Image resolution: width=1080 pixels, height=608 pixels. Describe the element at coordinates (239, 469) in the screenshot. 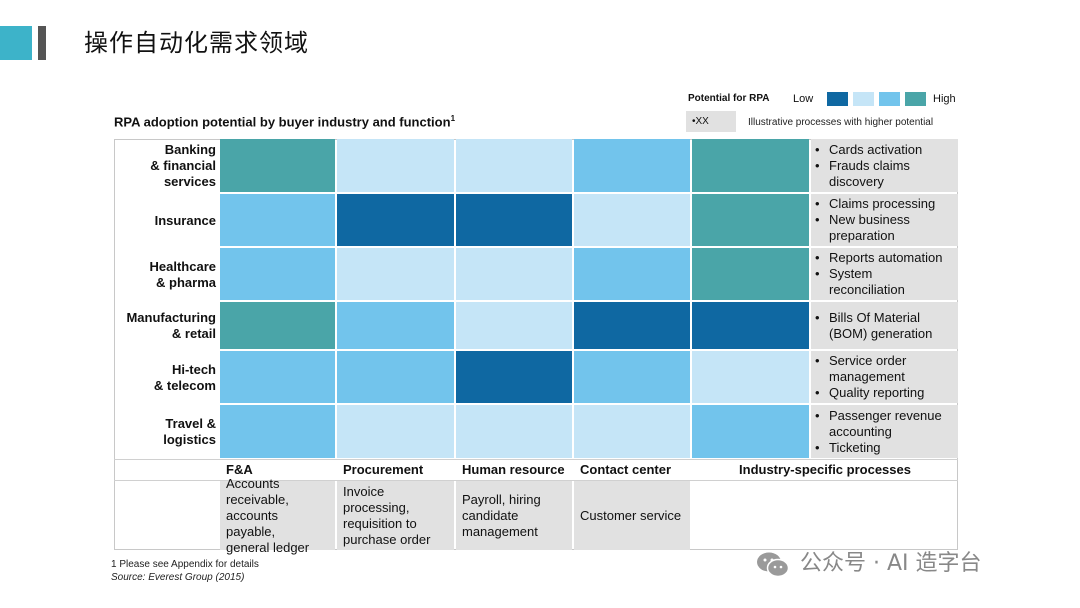

I see `column-header: F&A` at that location.